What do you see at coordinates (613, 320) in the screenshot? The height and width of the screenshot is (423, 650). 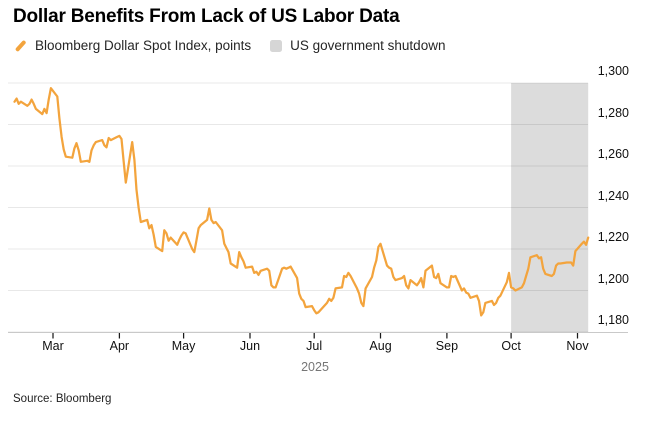 I see `y-axis-label: 1,180` at bounding box center [613, 320].